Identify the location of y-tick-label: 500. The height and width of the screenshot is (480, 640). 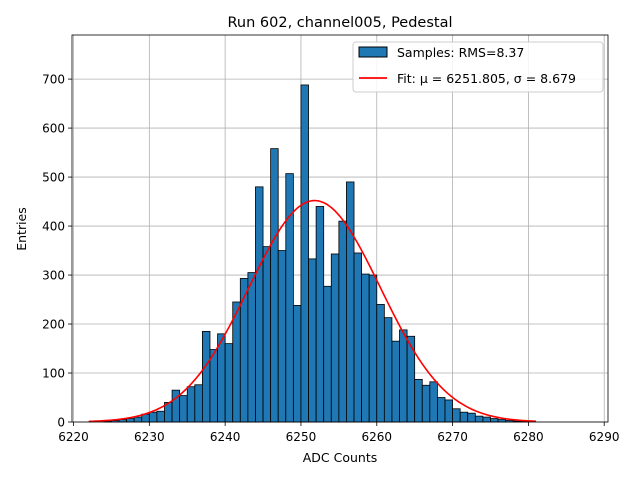
(53, 178).